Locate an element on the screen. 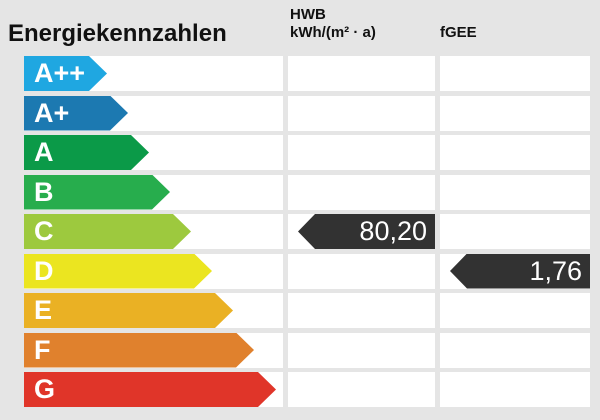 The width and height of the screenshot is (600, 420). rating-row-c: C 80,20 is located at coordinates (307, 231).